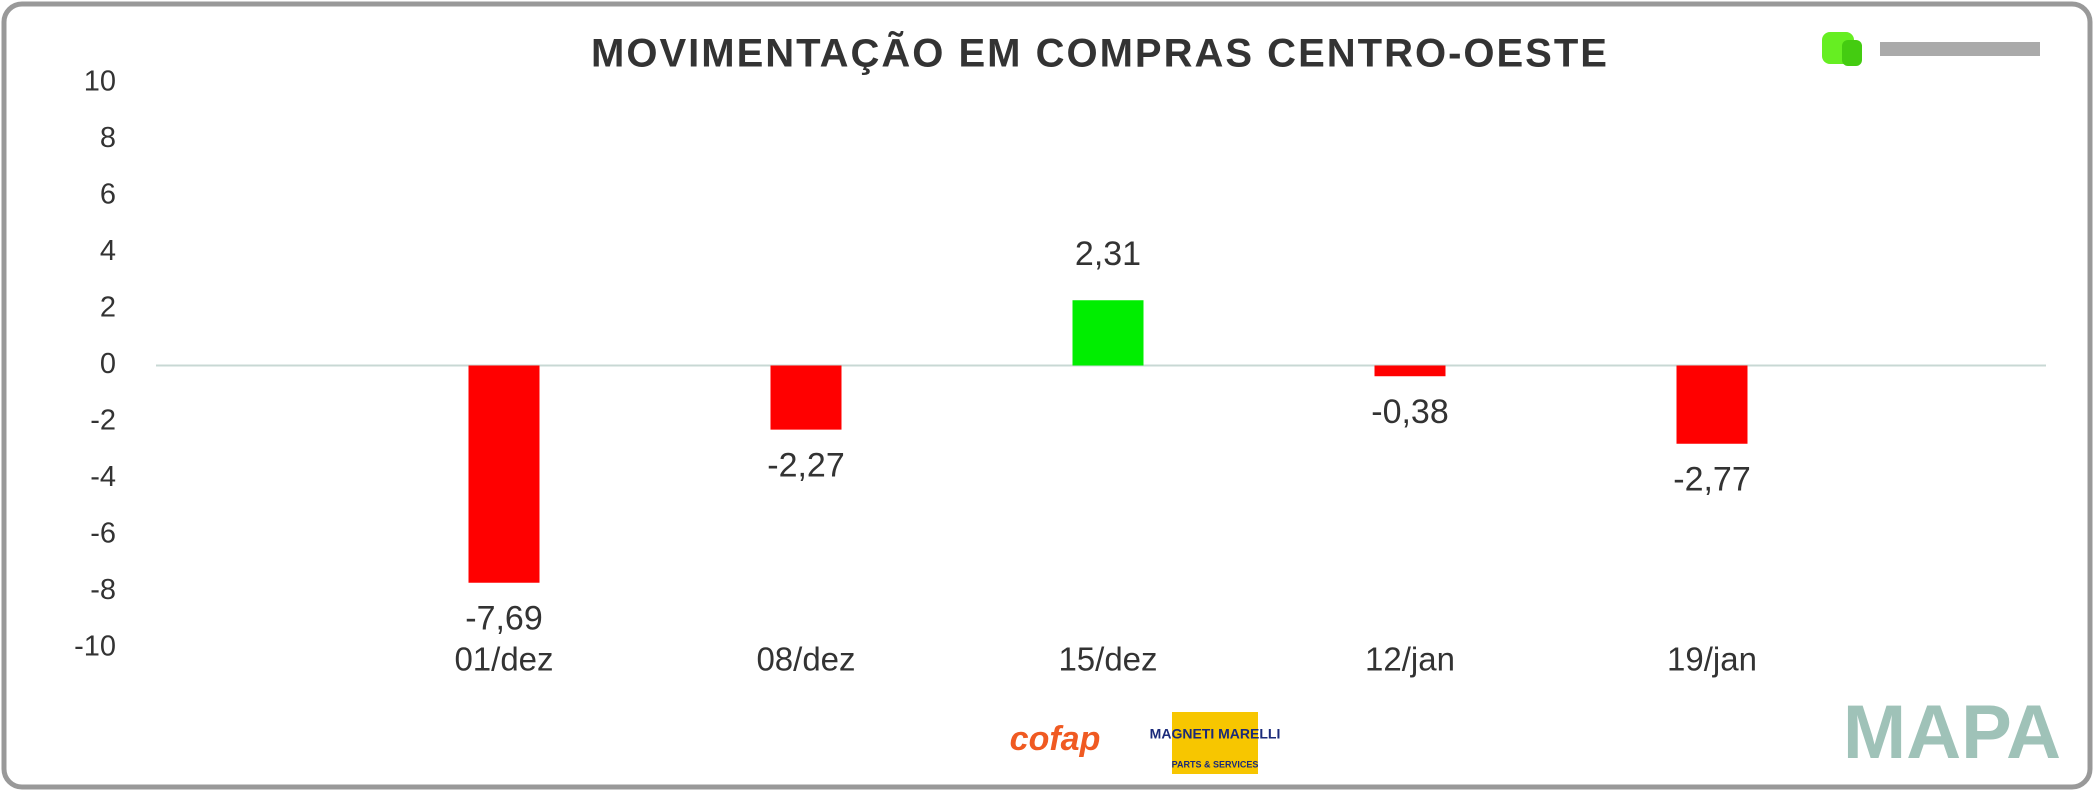  I want to click on brand-logo, so click(1931, 49).